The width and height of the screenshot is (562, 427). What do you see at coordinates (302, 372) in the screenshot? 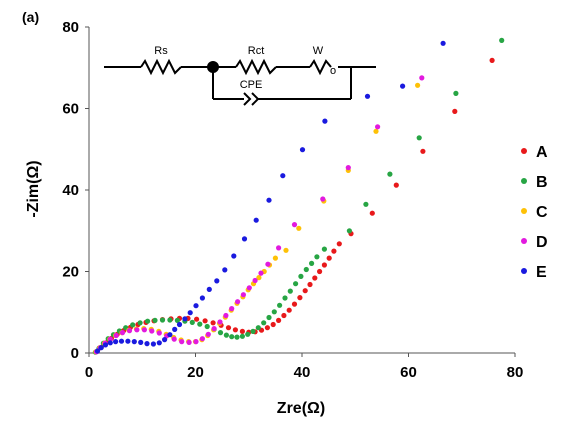
I see `x-tick-label: 40` at bounding box center [302, 372].